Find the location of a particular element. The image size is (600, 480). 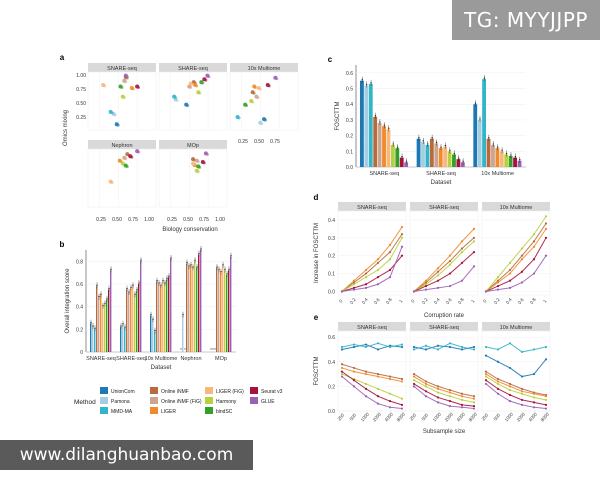

x-tick-label-e: 250 is located at coordinates (341, 416).